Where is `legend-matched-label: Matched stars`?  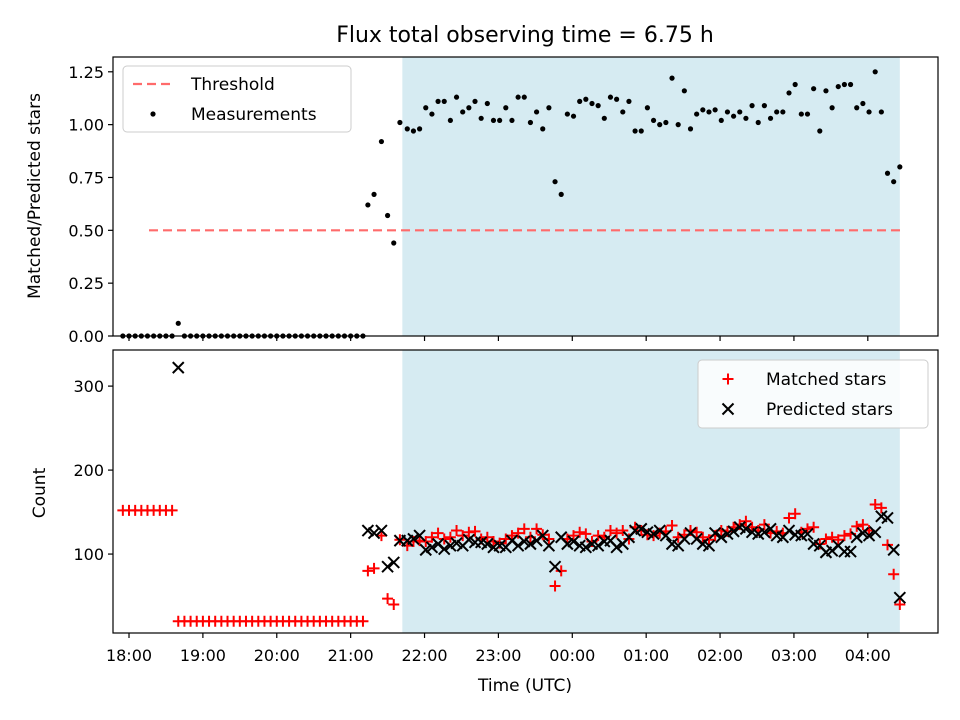
legend-matched-label: Matched stars is located at coordinates (826, 380).